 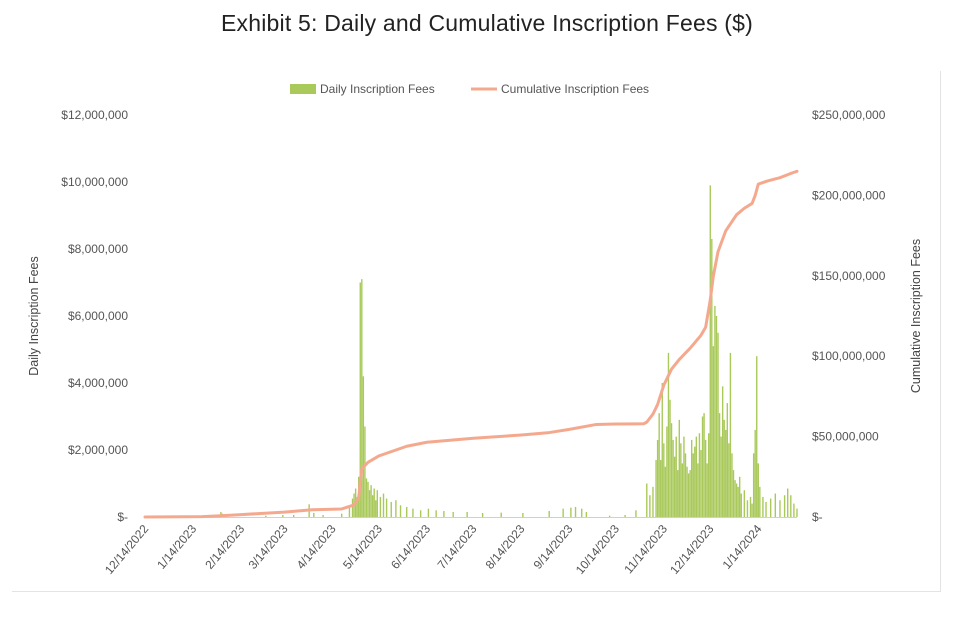 I want to click on x-tick-label: 7/14/2023, so click(x=457, y=547).